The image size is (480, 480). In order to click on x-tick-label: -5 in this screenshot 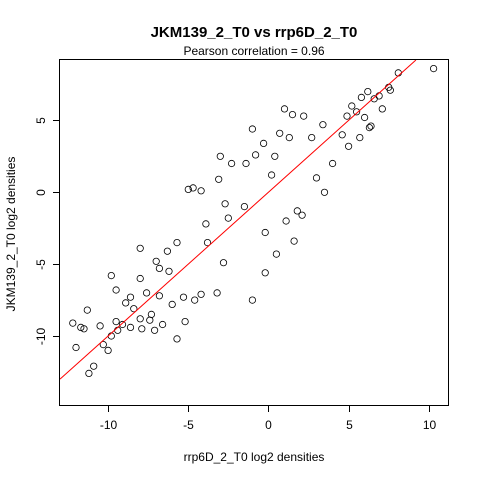, I will do `click(188, 425)`.